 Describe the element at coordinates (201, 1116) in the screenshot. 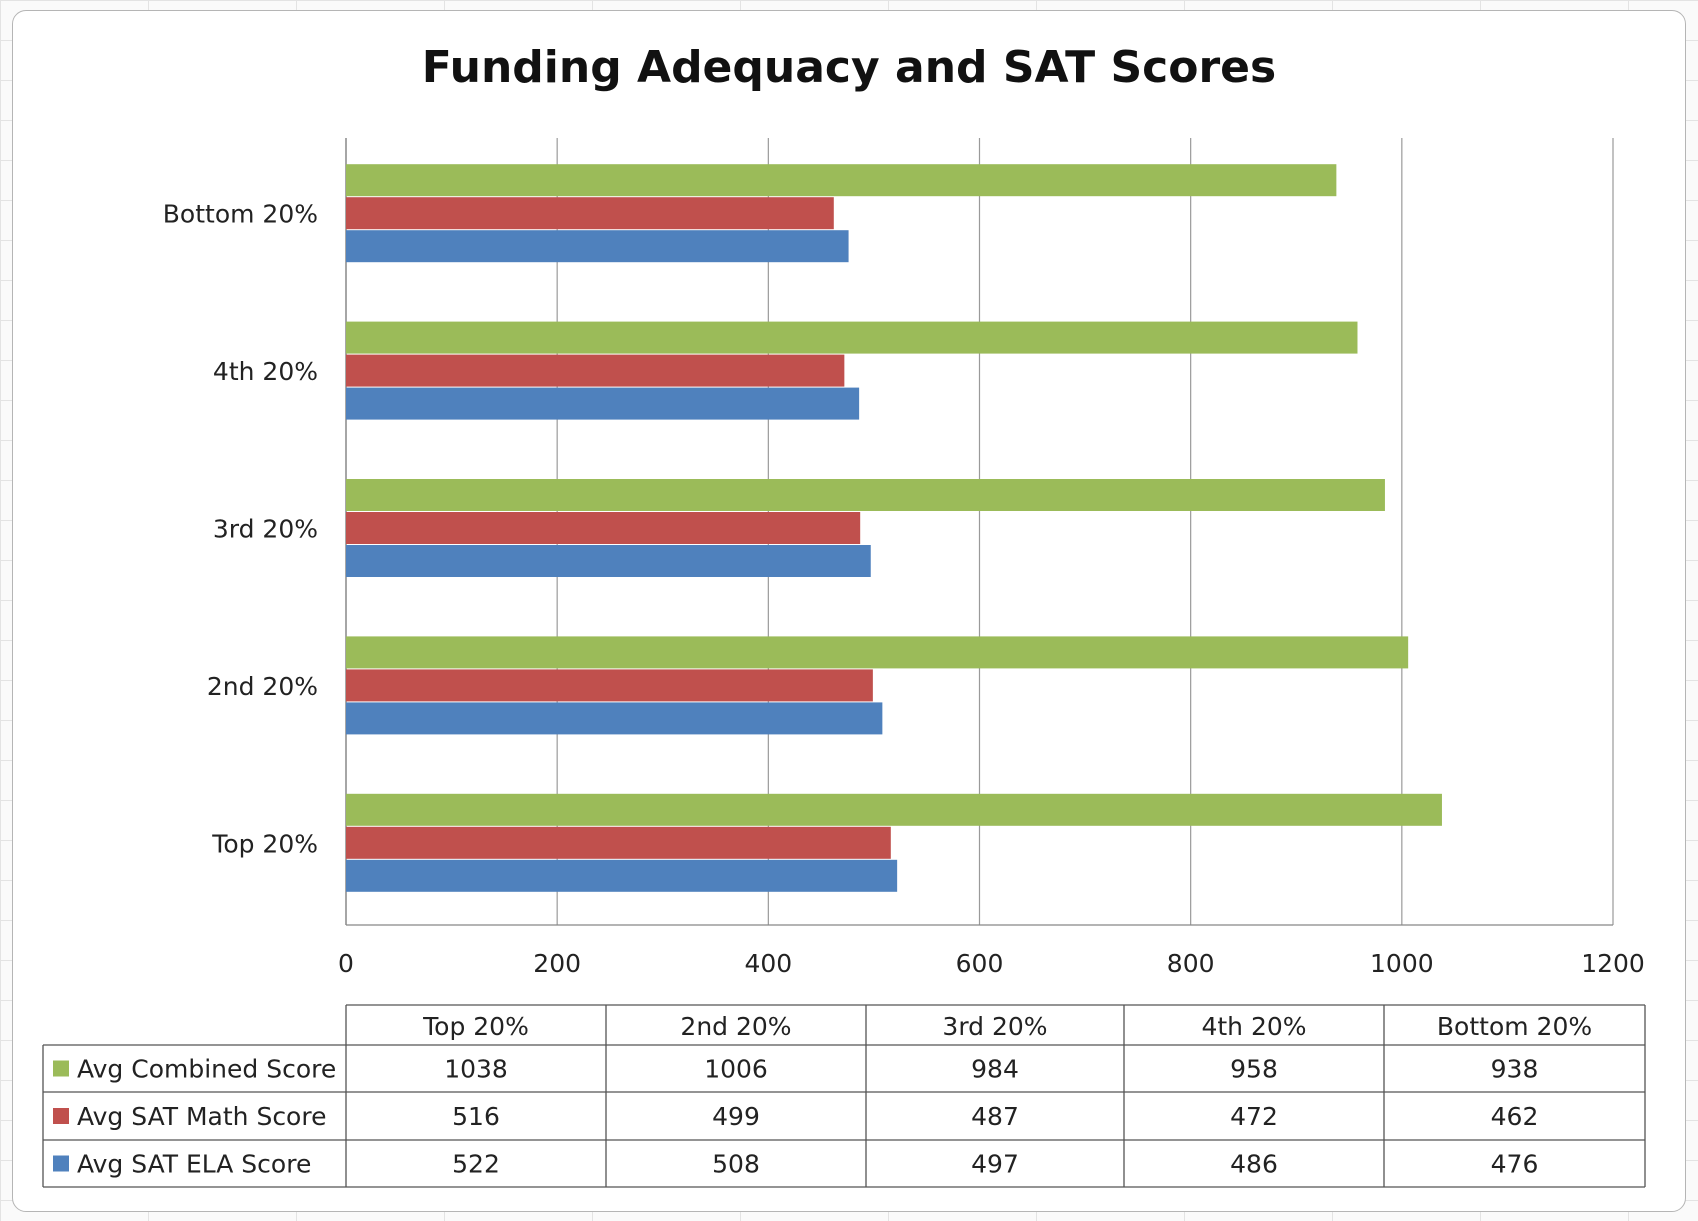

I see `legend-label: Avg SAT Math Score` at that location.